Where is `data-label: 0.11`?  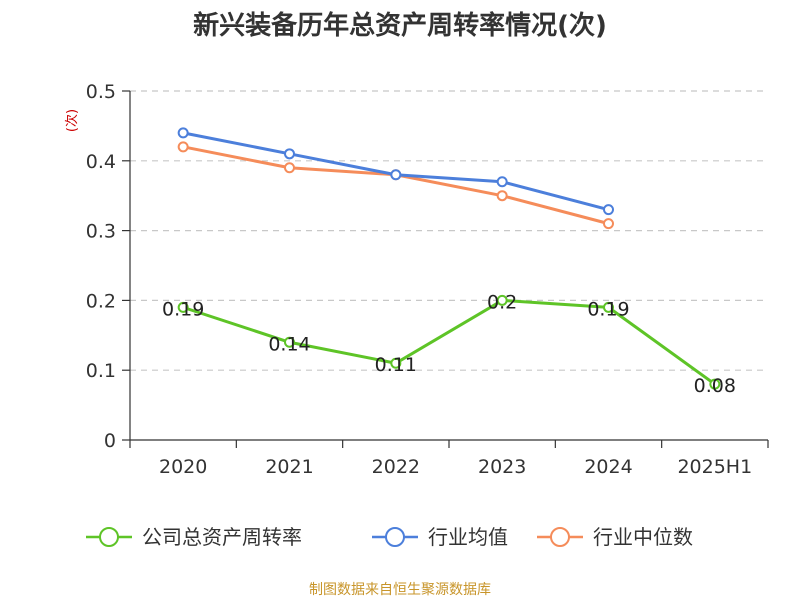
data-label: 0.11 is located at coordinates (396, 365).